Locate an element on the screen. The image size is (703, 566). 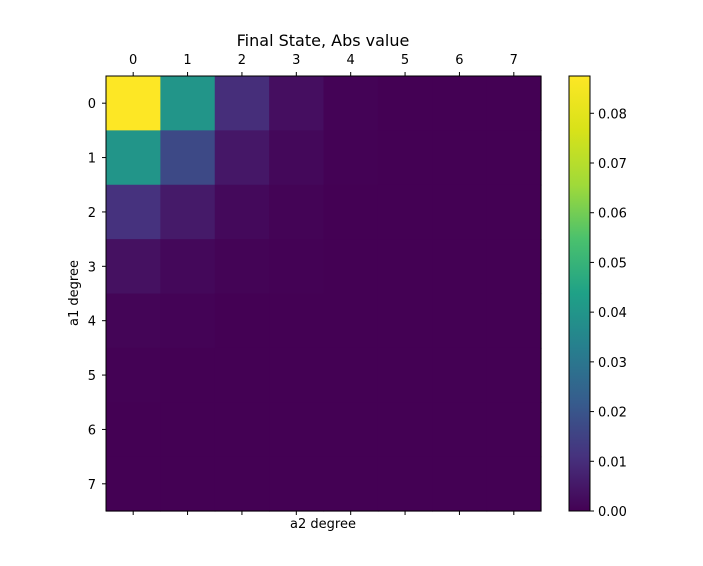
heatmap-cell-r0-c5 is located at coordinates (405, 103).